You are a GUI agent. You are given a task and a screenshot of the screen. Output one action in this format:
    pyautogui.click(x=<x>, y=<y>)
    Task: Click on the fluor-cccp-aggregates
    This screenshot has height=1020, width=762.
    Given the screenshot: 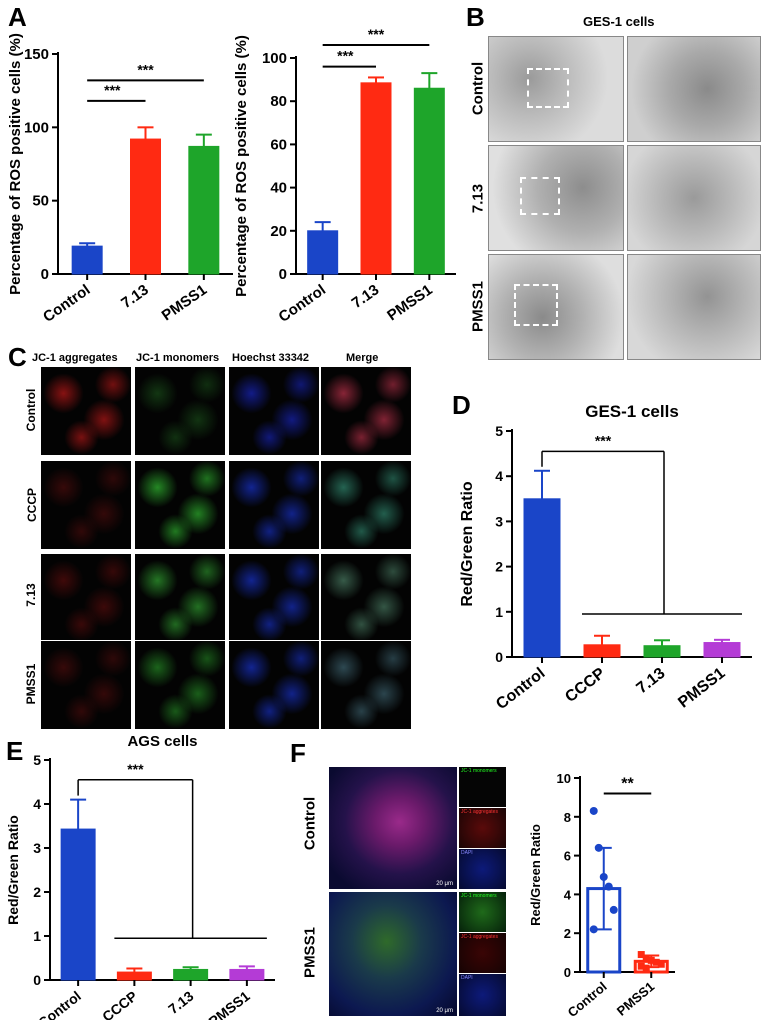 What is the action you would take?
    pyautogui.click(x=86, y=505)
    